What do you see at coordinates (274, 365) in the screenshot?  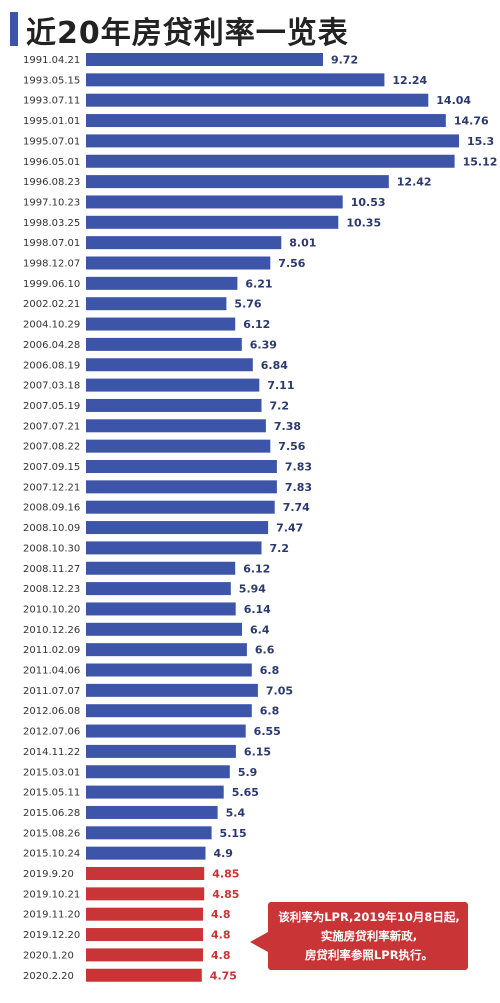 I see `value-label: 6.84` at bounding box center [274, 365].